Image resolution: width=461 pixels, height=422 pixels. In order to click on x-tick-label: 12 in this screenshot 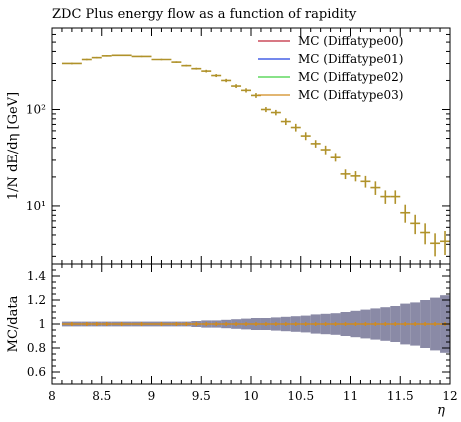, I will do `click(449, 396)`.